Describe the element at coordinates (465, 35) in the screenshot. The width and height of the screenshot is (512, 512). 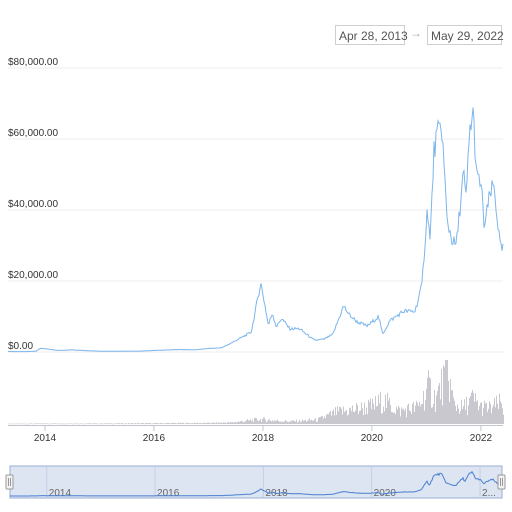
I see `date-to-input: May 29, 2022` at that location.